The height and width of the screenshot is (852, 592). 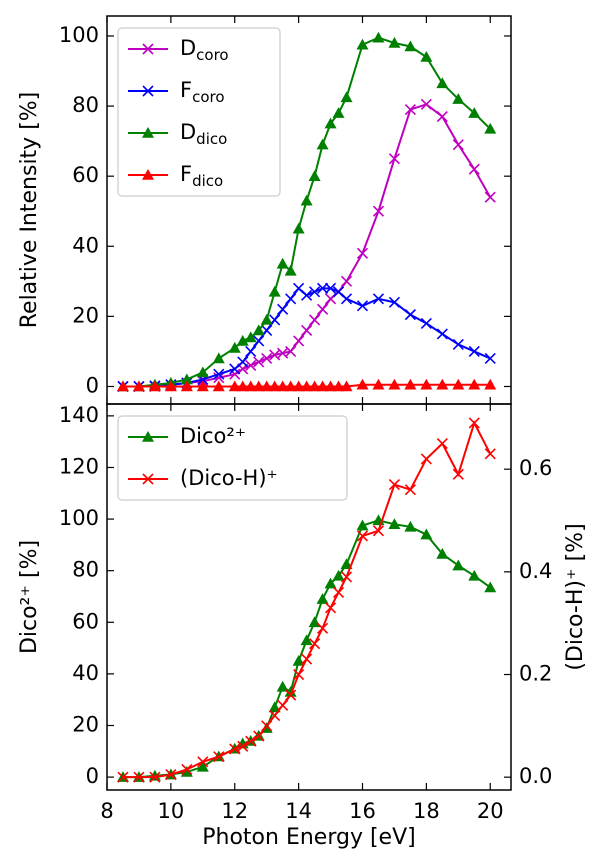 What do you see at coordinates (306, 337) in the screenshot?
I see `series-line` at bounding box center [306, 337].